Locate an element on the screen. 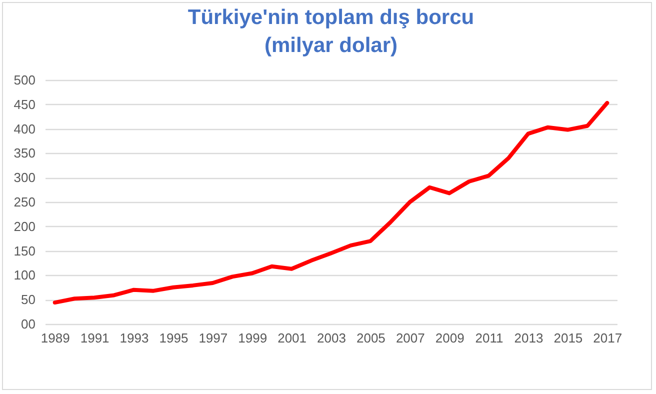 Image resolution: width=656 pixels, height=394 pixels. y-tick-label: 200 is located at coordinates (25, 226).